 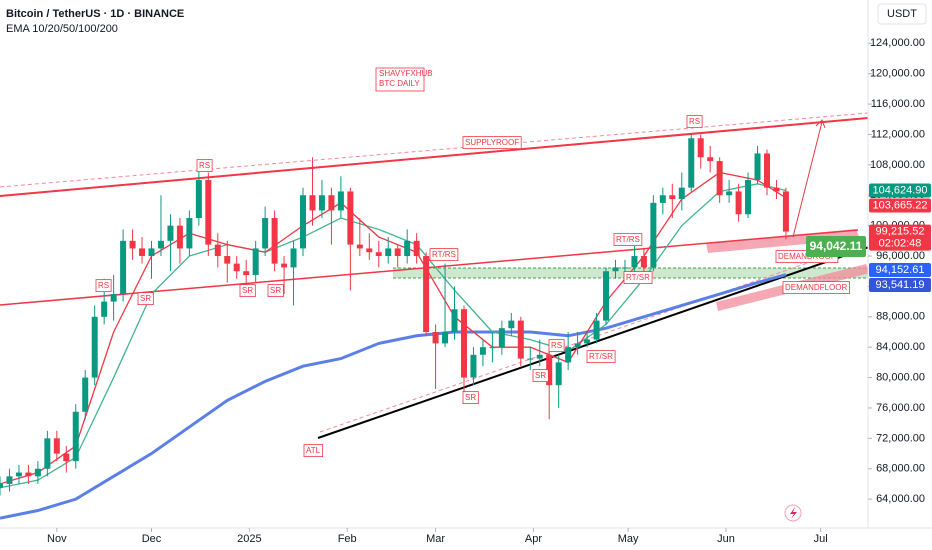 What do you see at coordinates (899, 205) in the screenshot?
I see `price-label: 103,665.22` at bounding box center [899, 205].